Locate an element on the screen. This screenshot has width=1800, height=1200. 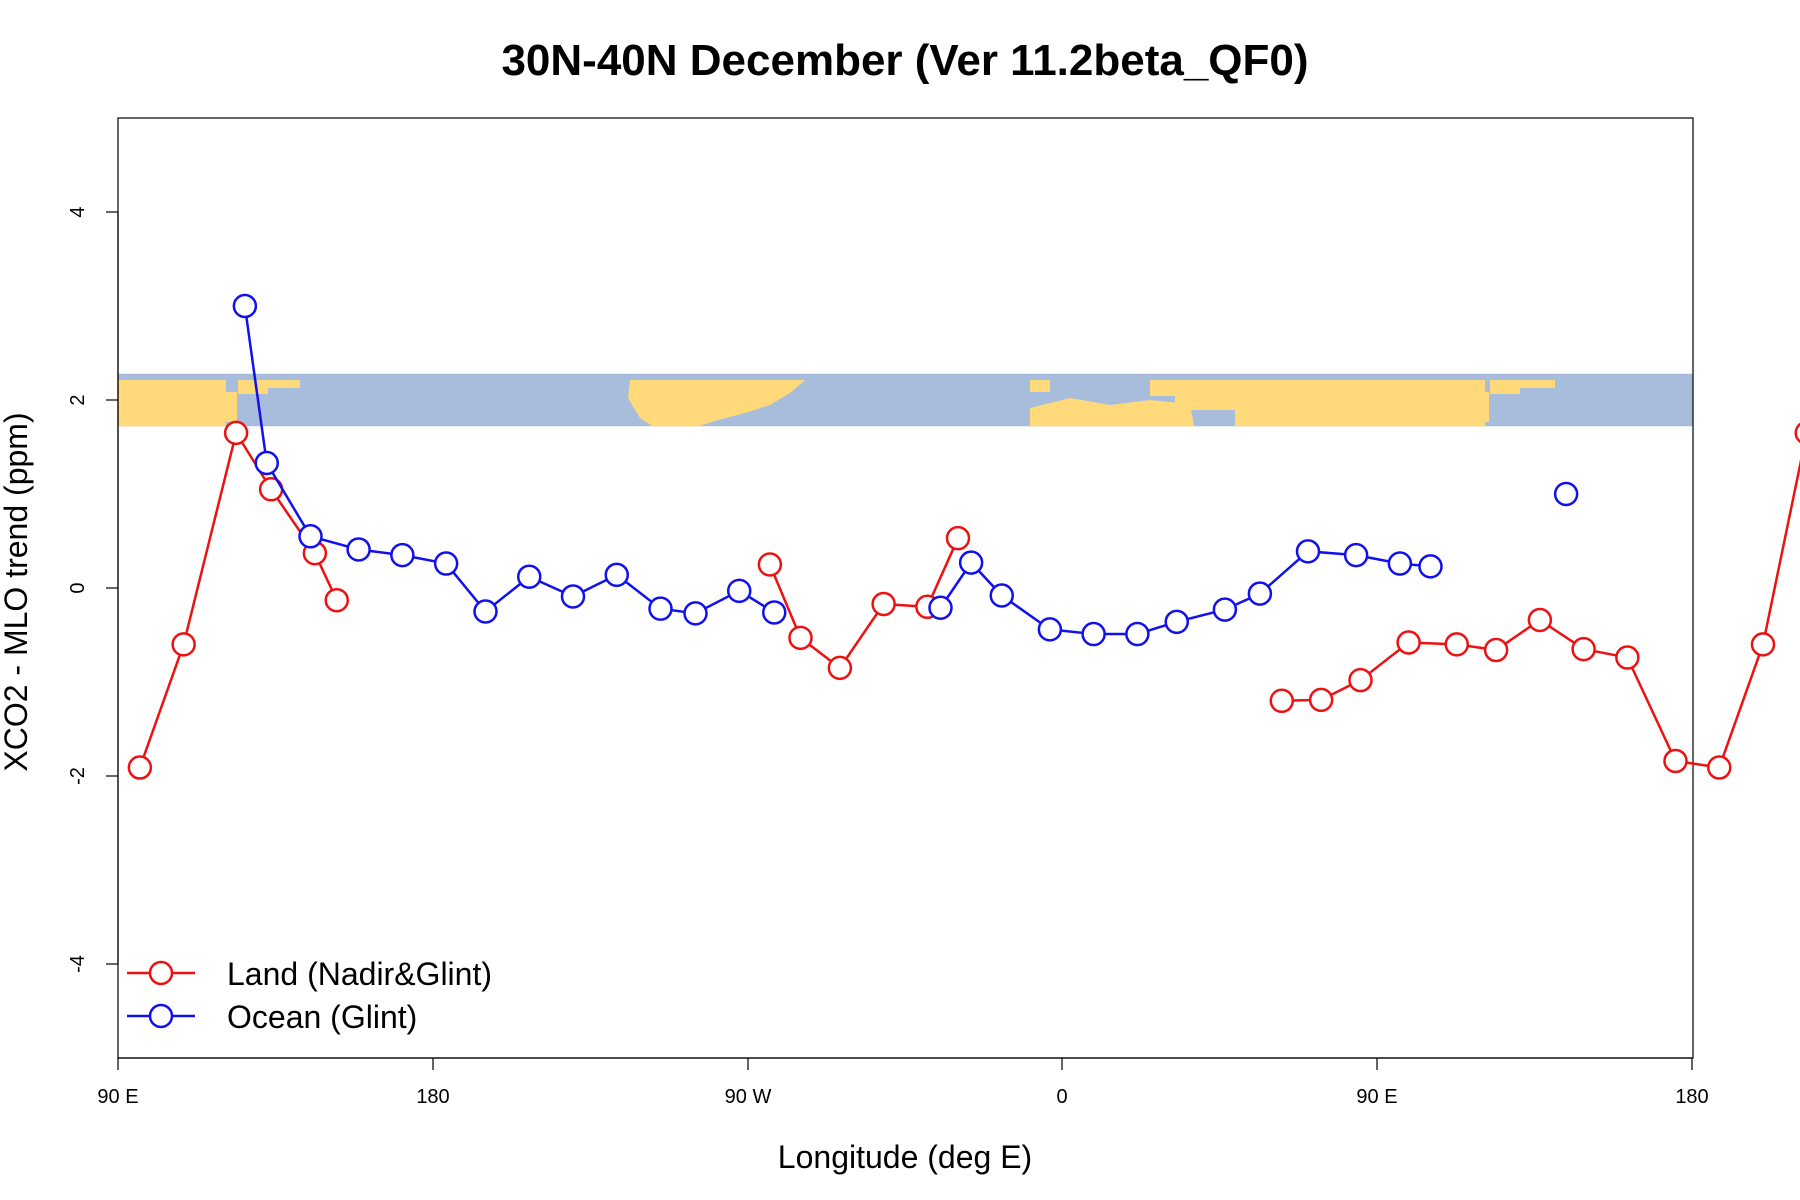
legend-marker-ocean is located at coordinates (161, 1016).